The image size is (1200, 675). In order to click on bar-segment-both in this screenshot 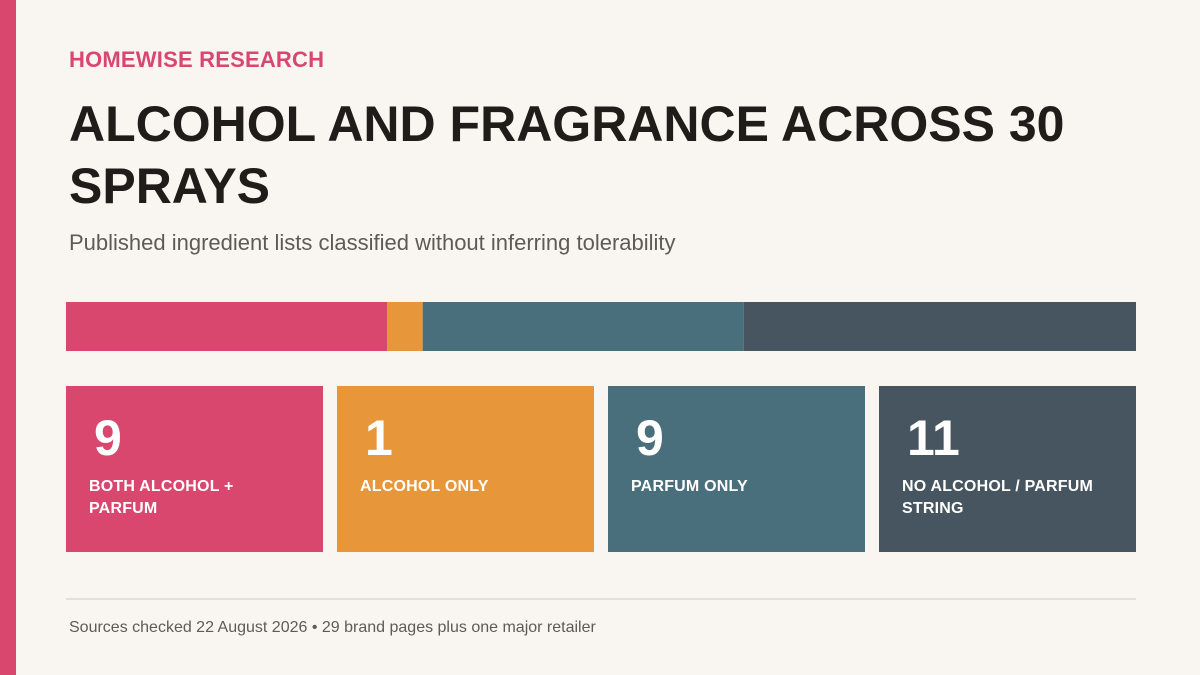, I will do `click(226, 326)`.